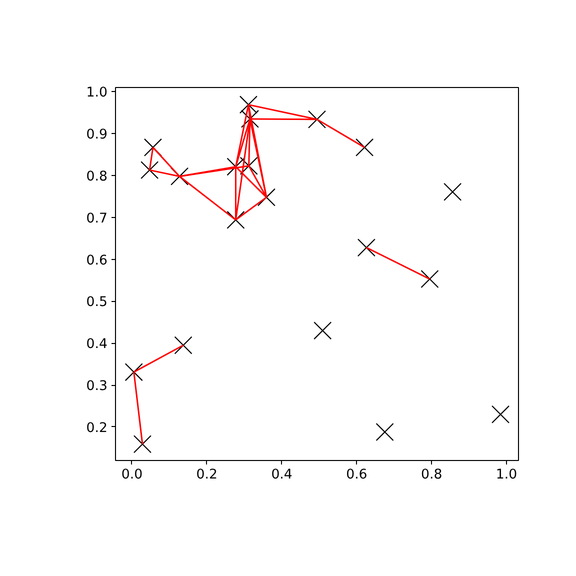  Describe the element at coordinates (507, 475) in the screenshot. I see `x-tick-label: 1.0` at that location.